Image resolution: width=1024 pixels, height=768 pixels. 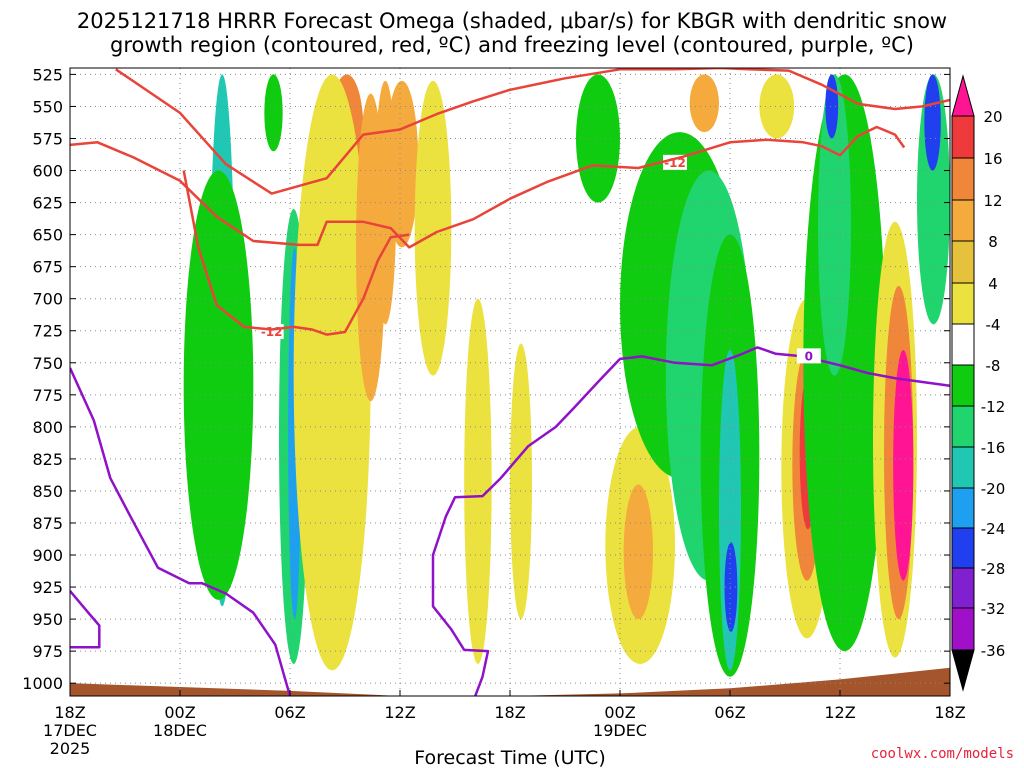 I want to click on x-tick-year: 2025, so click(x=70, y=748).